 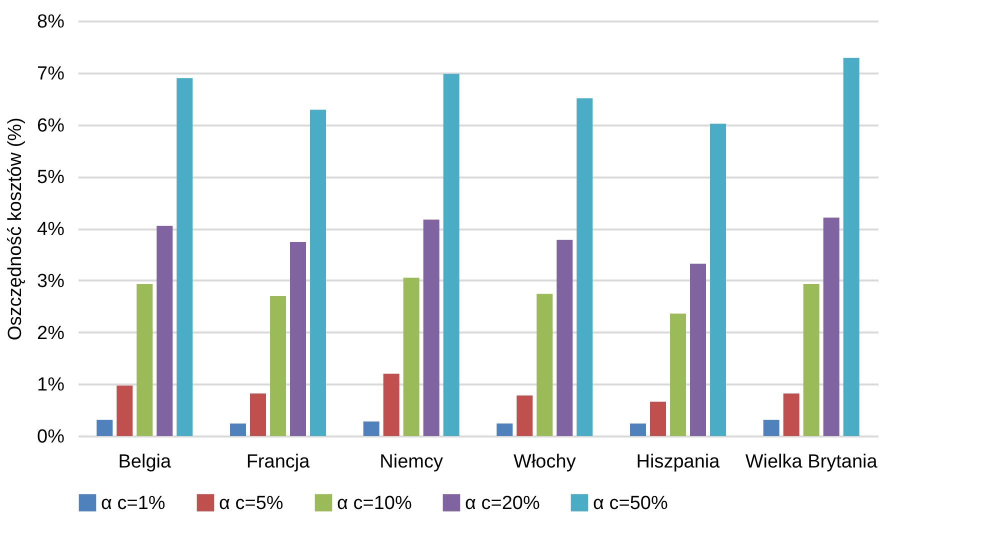 I want to click on y-tick-label: 5%, so click(x=51, y=177).